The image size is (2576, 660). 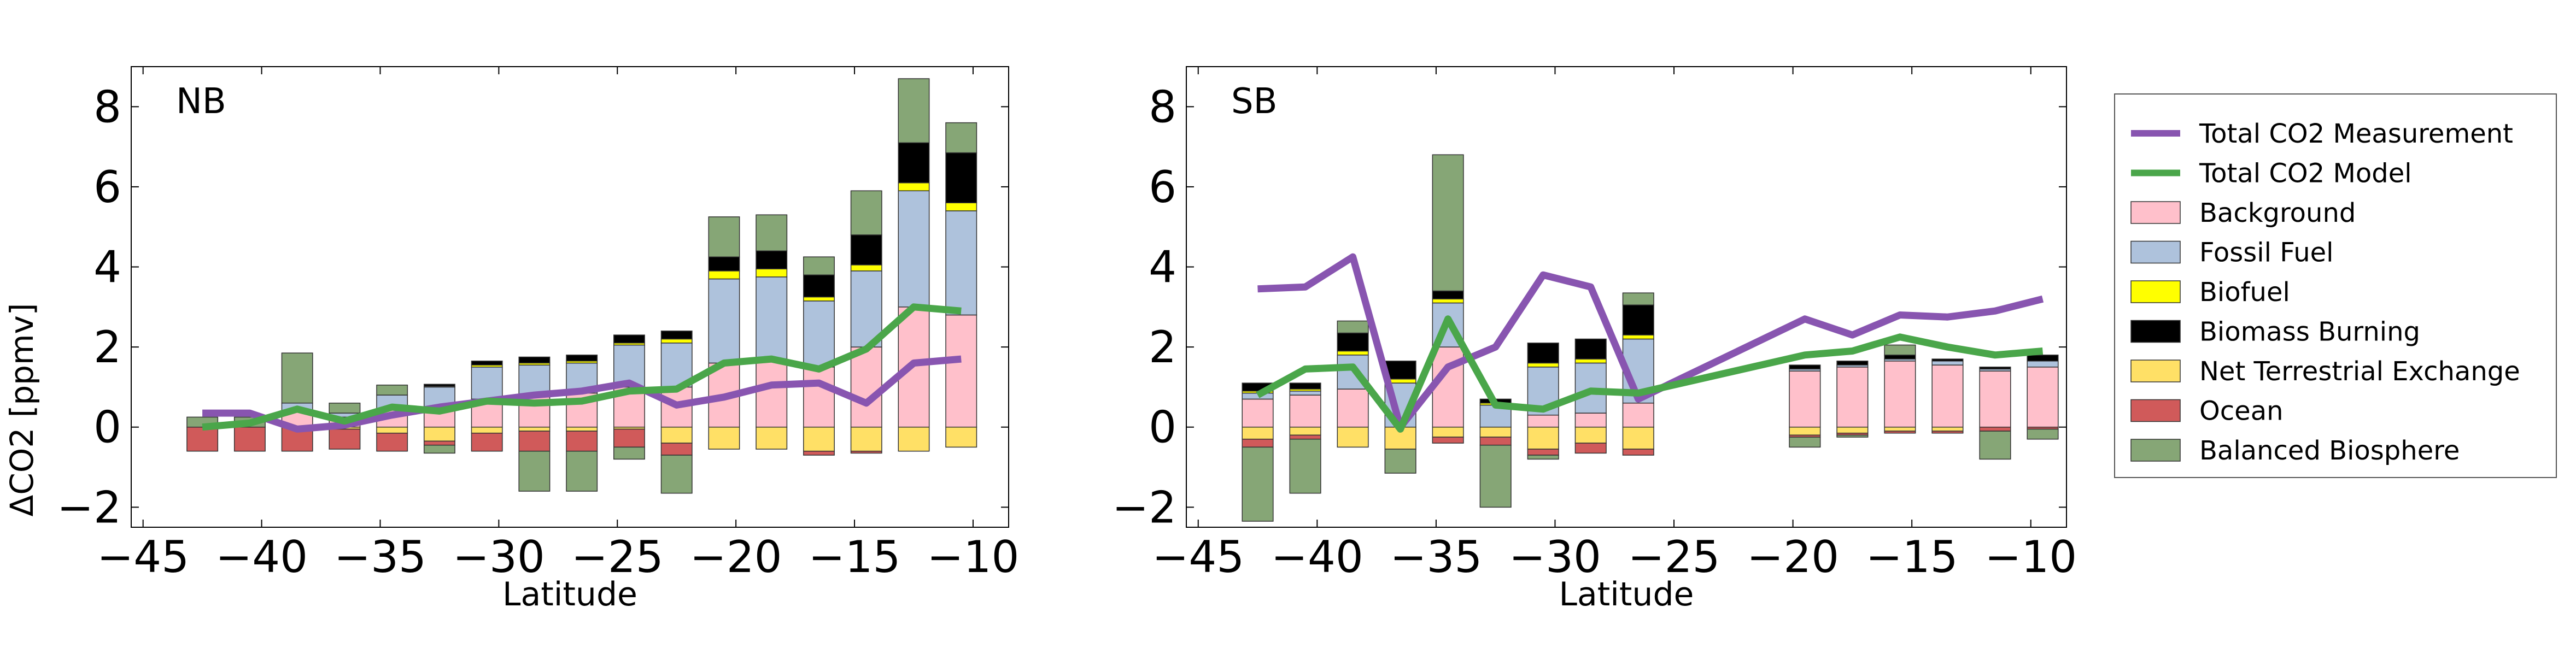 I want to click on legend-label-biofuel: Biofuel, so click(x=2245, y=292).